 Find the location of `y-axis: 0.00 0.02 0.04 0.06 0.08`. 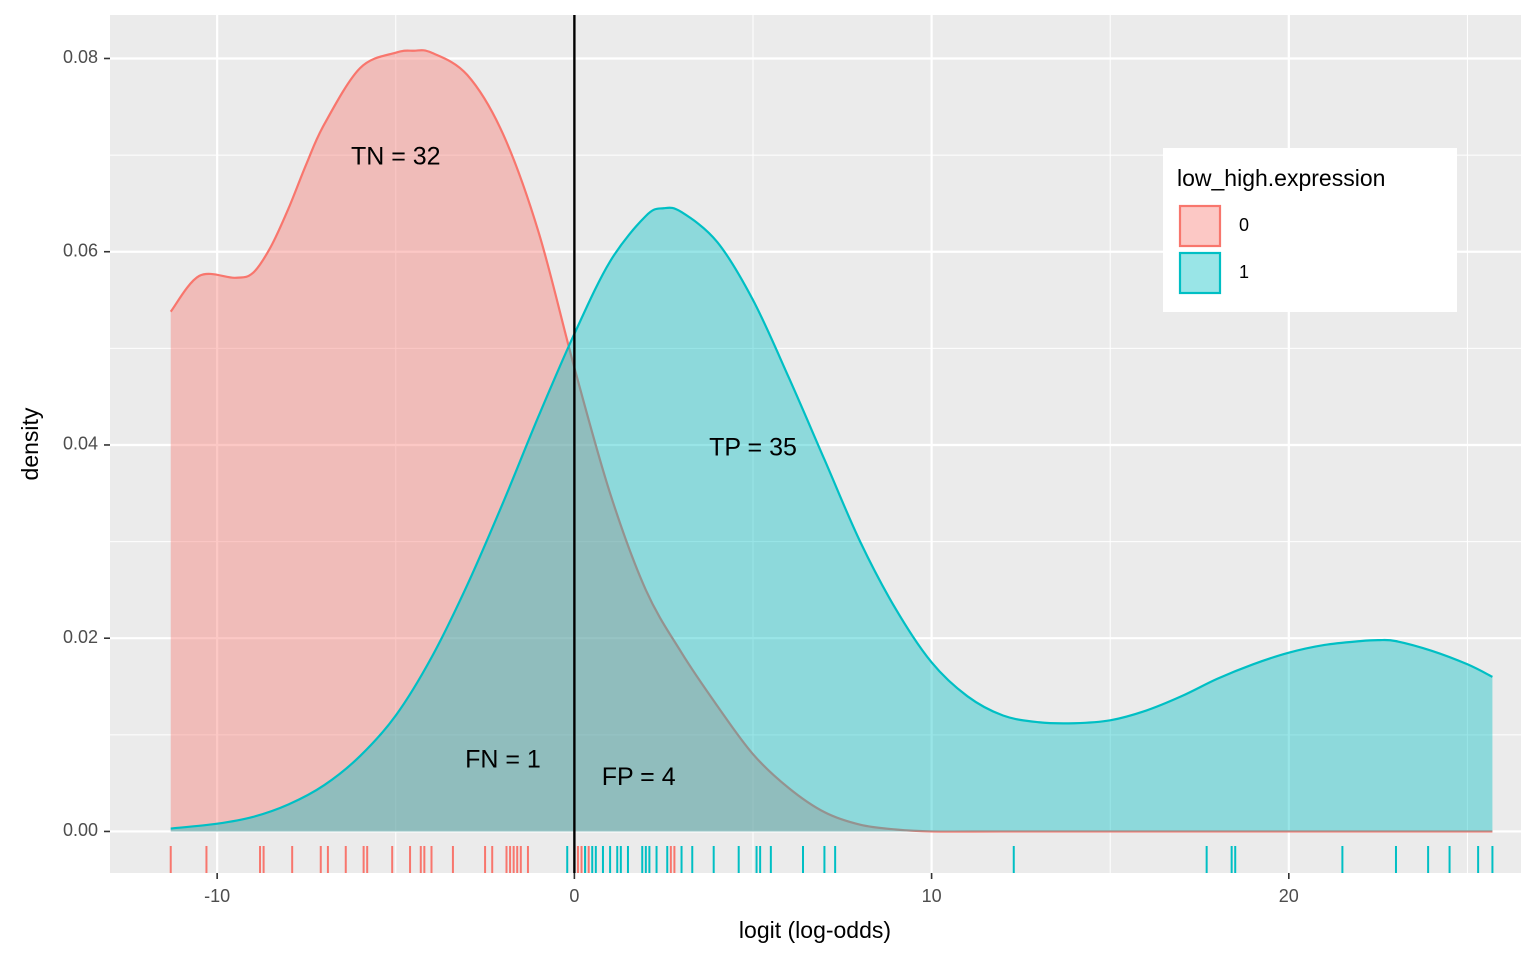

y-axis: 0.00 0.02 0.04 0.06 0.08 is located at coordinates (86, 443).